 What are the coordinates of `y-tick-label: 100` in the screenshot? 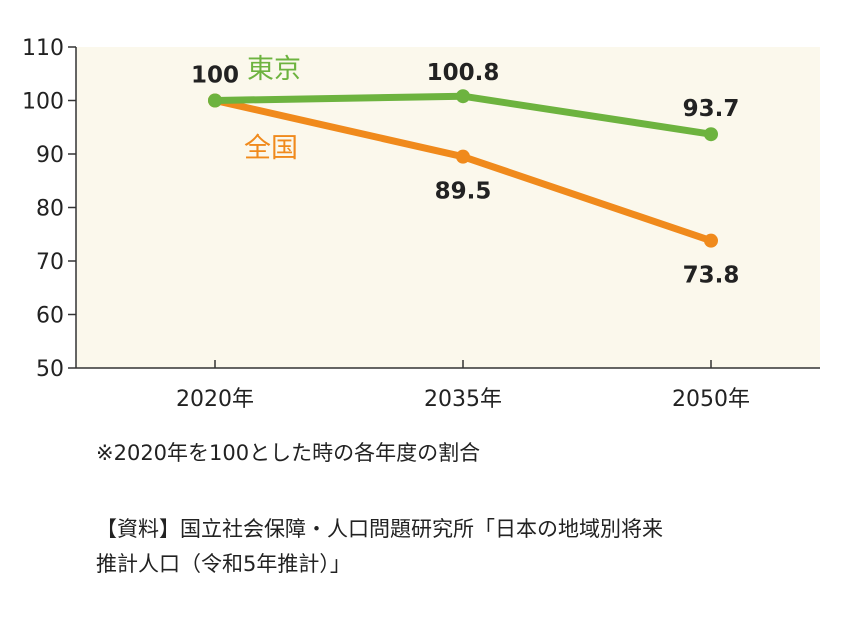 It's located at (43, 102).